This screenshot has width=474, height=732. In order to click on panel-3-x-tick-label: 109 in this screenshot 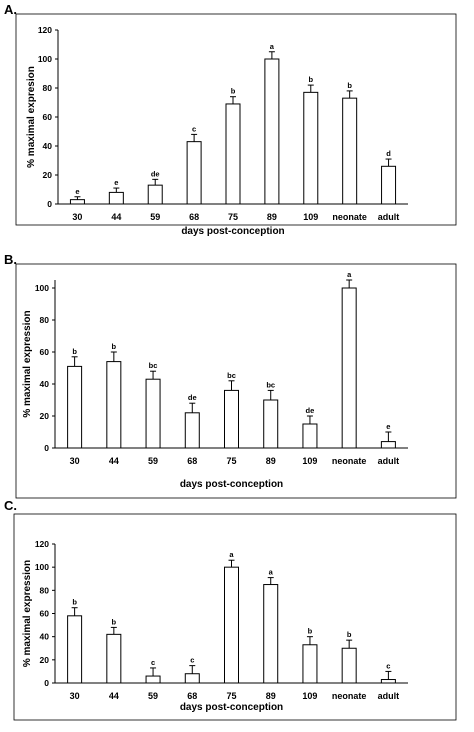, I will do `click(309, 696)`.